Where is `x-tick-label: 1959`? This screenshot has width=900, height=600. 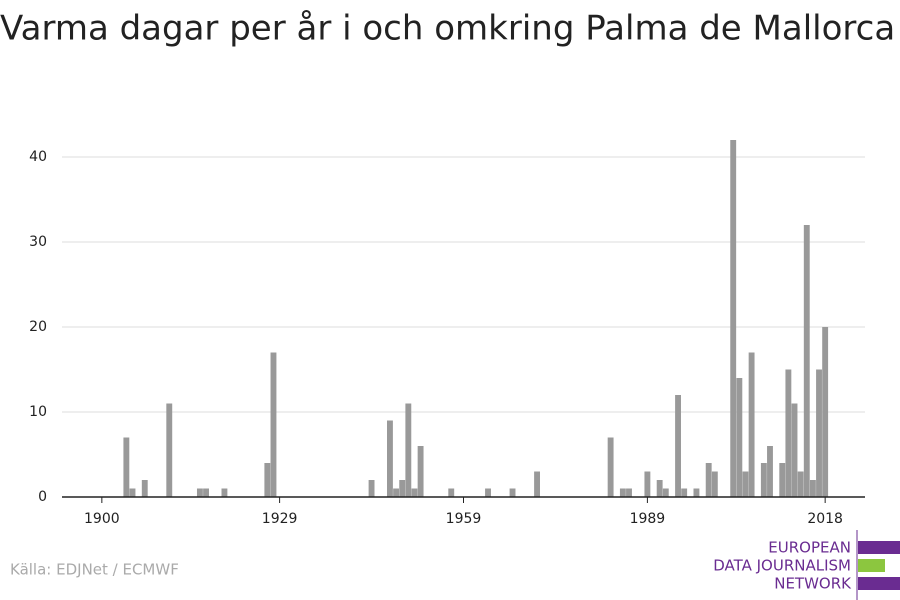
x-tick-label: 1959 is located at coordinates (464, 519).